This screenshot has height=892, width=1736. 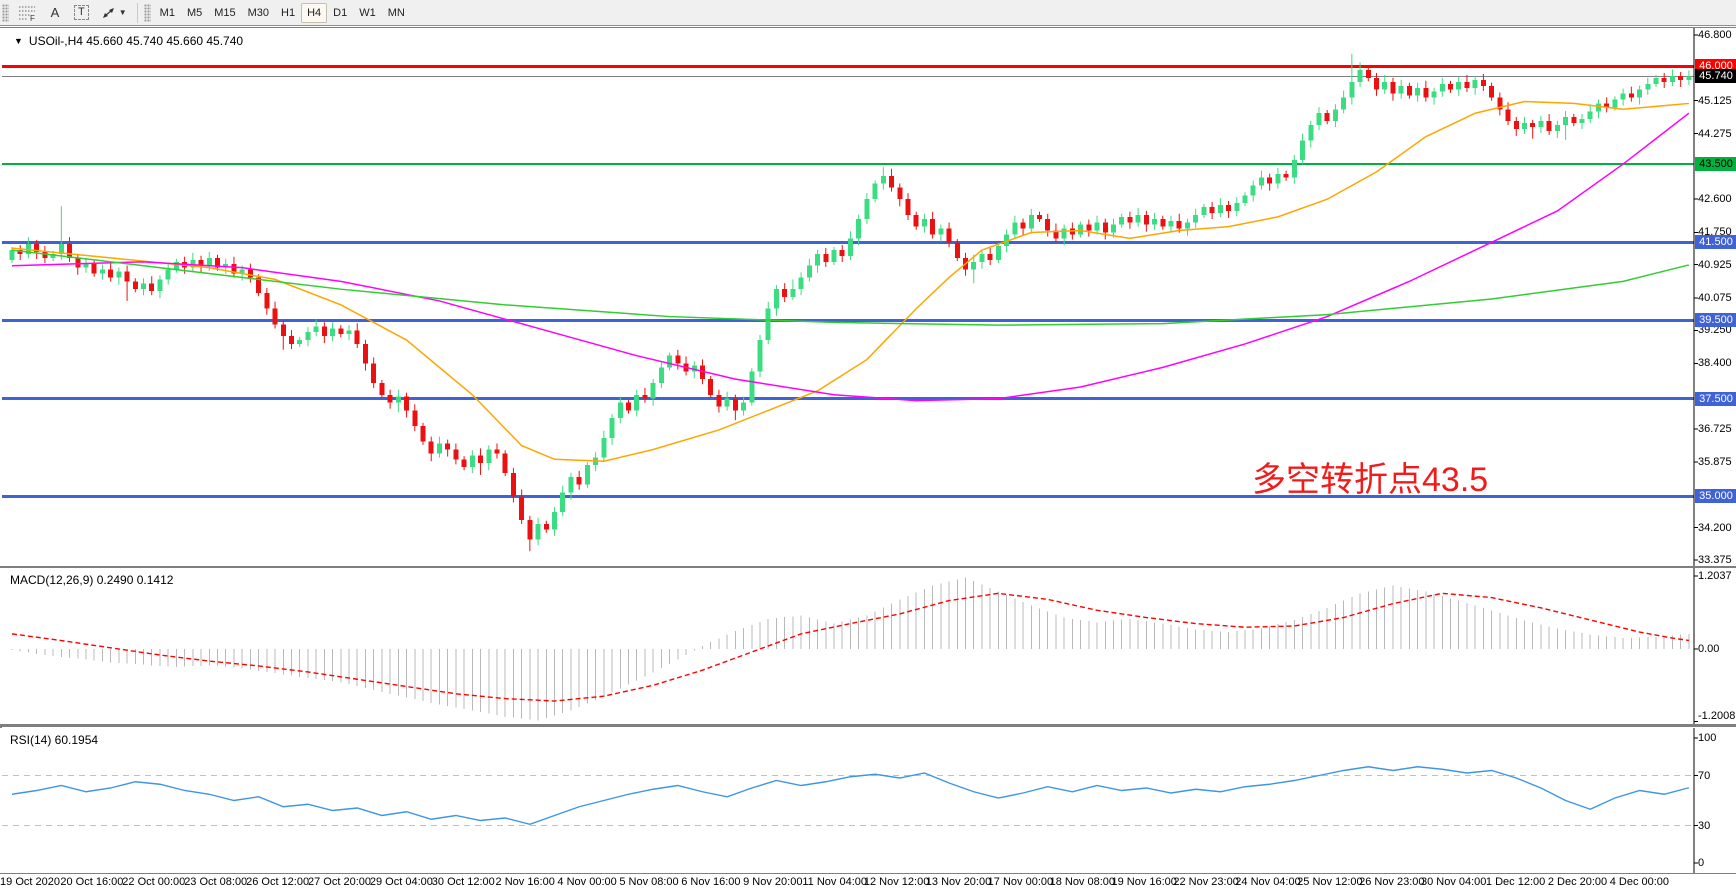 What do you see at coordinates (340, 12) in the screenshot?
I see `timeframe-button-d1: D1` at bounding box center [340, 12].